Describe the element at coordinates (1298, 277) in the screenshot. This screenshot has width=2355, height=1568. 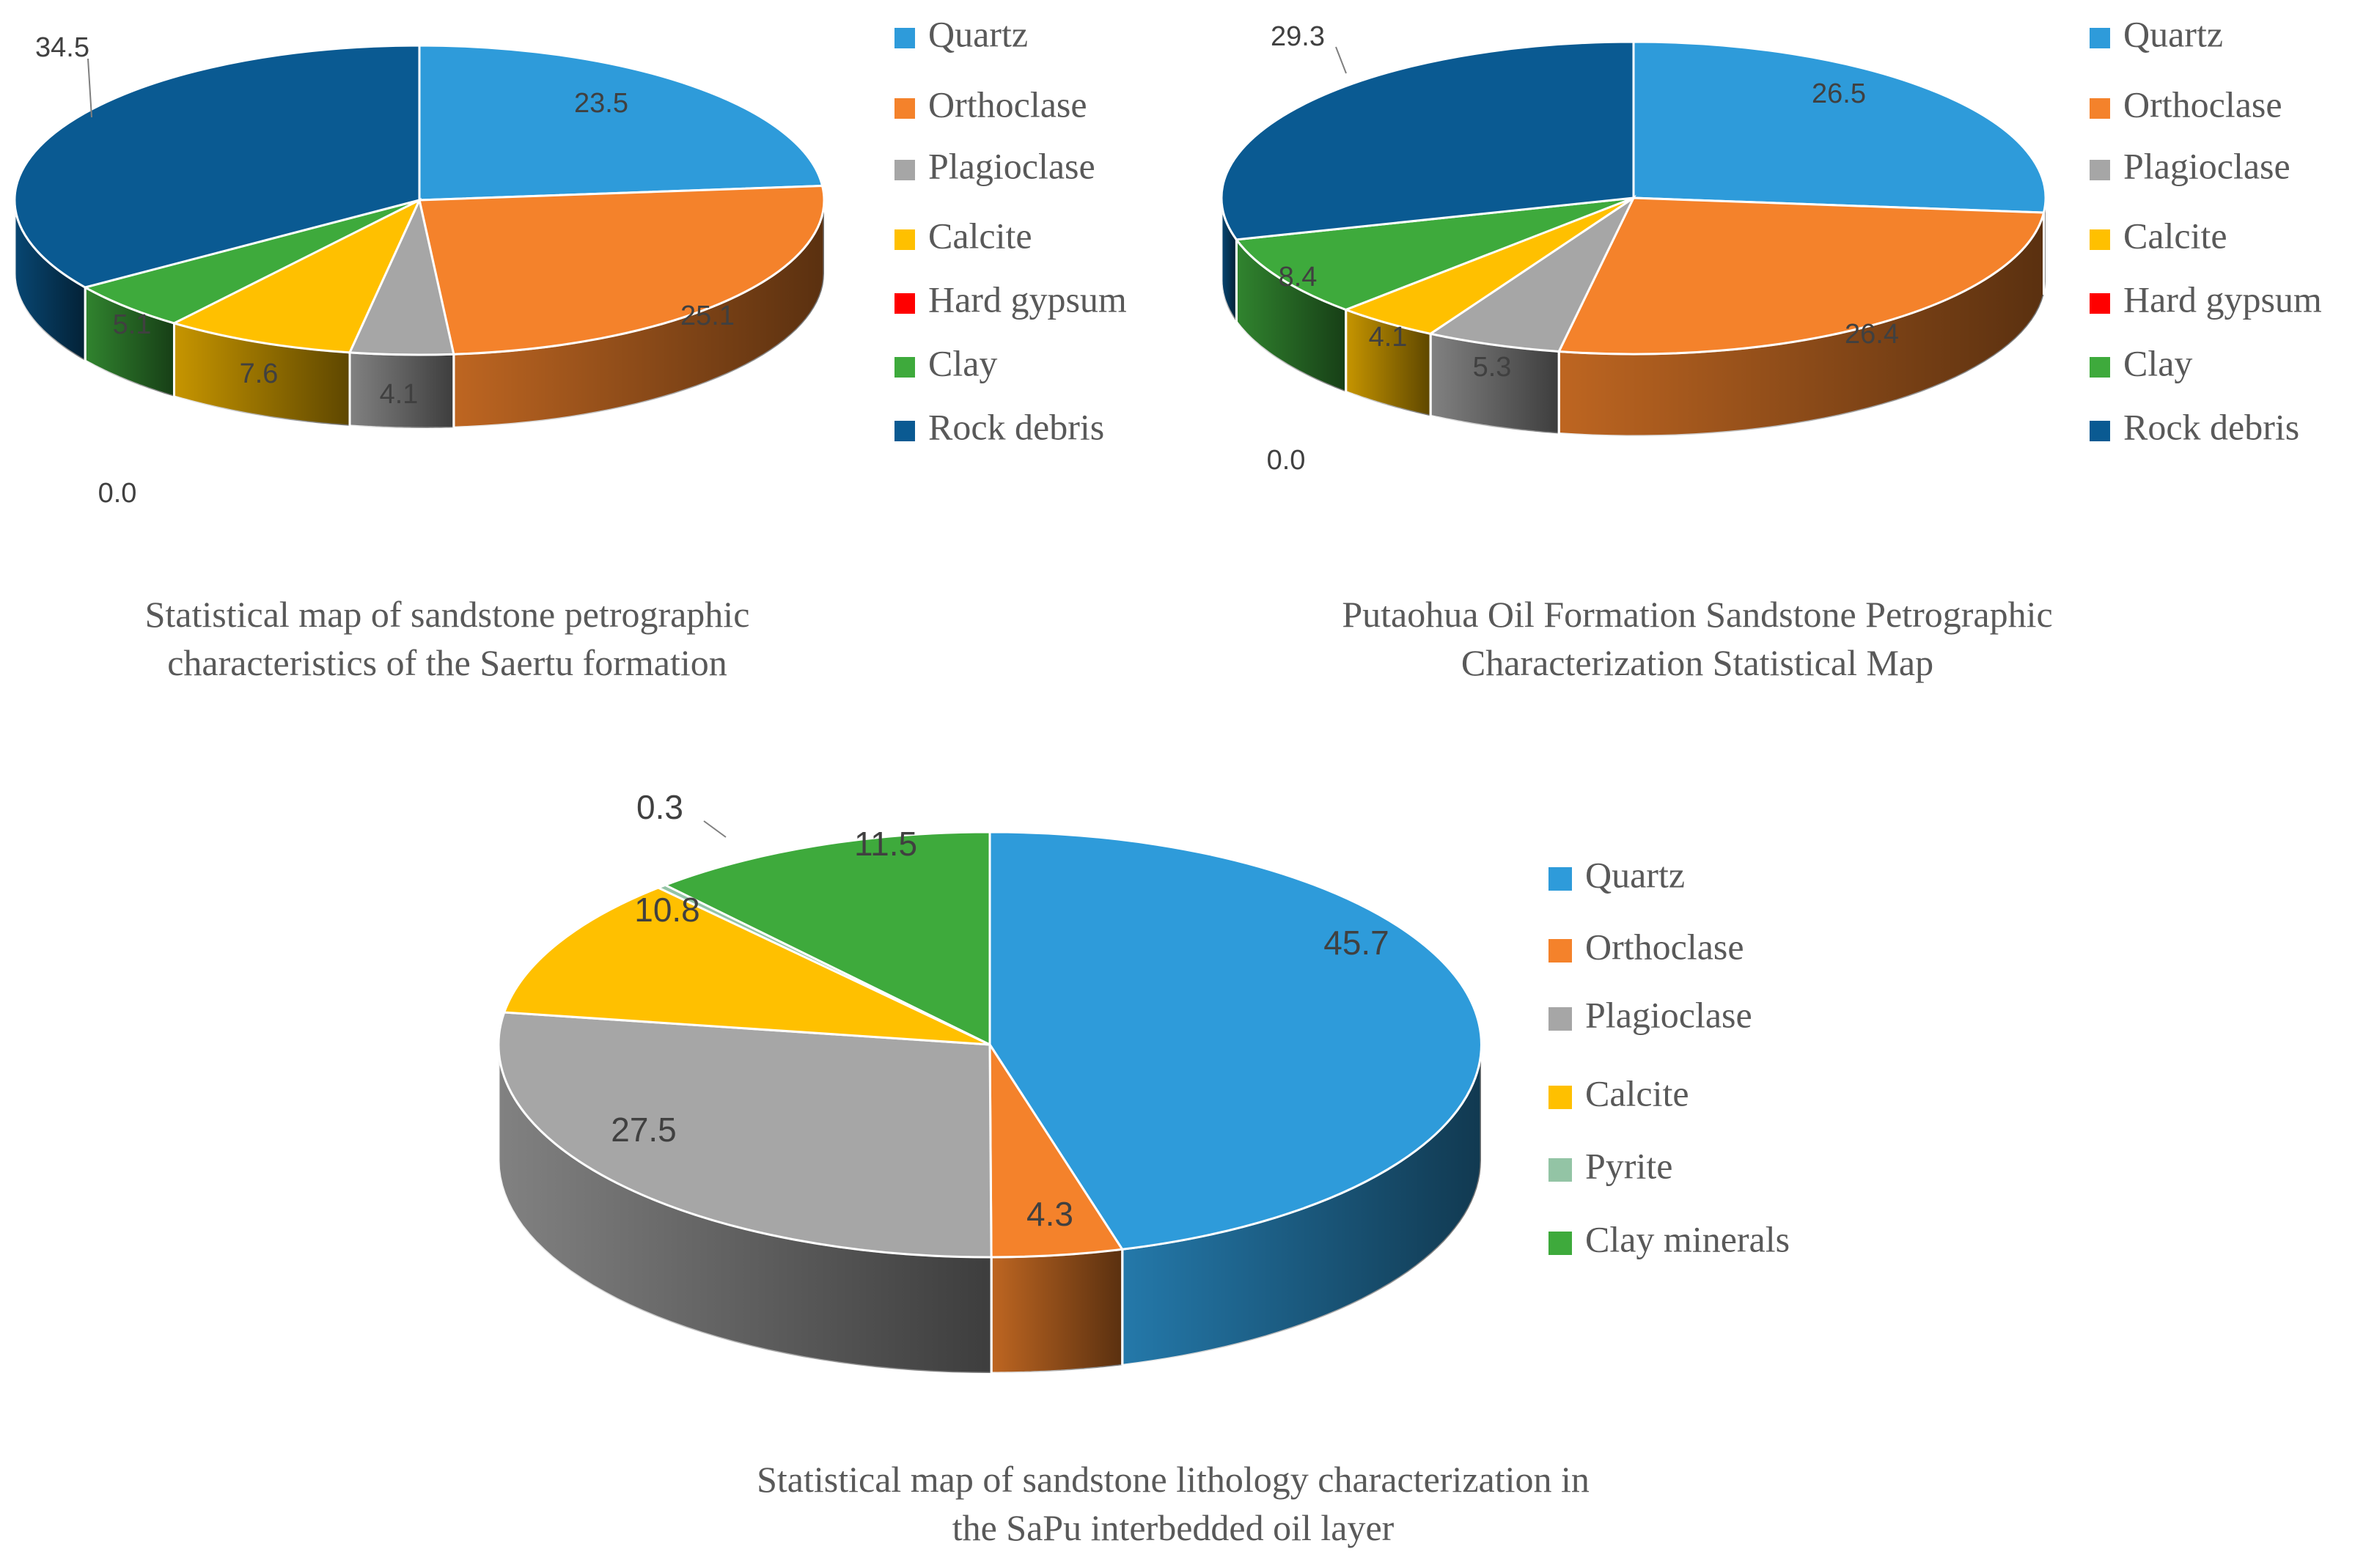
I see `data-label-clay: 8.4` at that location.